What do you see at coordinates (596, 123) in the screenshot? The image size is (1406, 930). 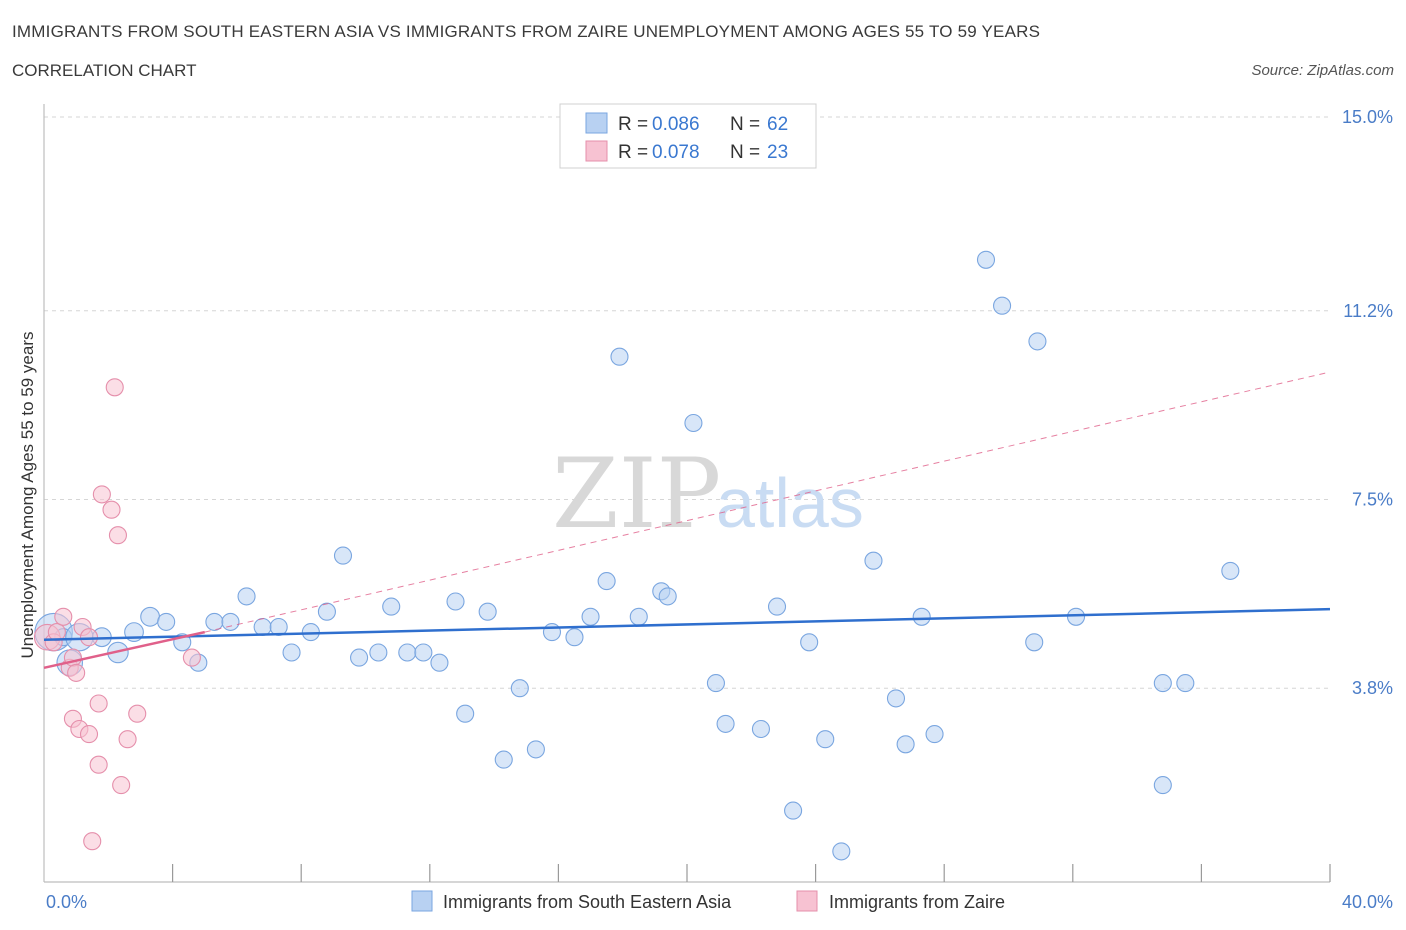 I see `legend-swatch-blue` at bounding box center [596, 123].